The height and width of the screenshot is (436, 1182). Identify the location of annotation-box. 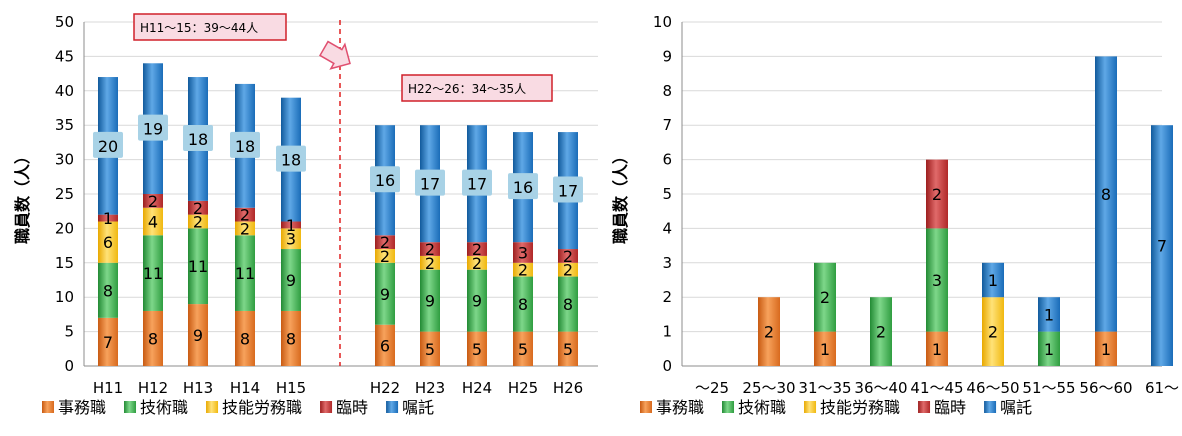
(477, 88).